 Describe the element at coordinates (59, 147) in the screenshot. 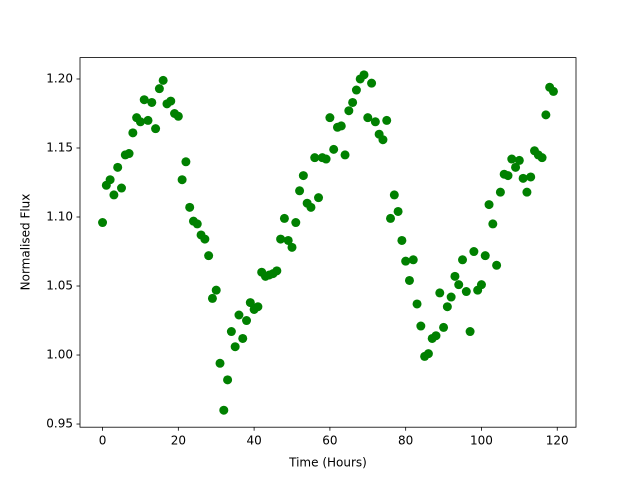

I see `y-tick-label: 1.15` at that location.